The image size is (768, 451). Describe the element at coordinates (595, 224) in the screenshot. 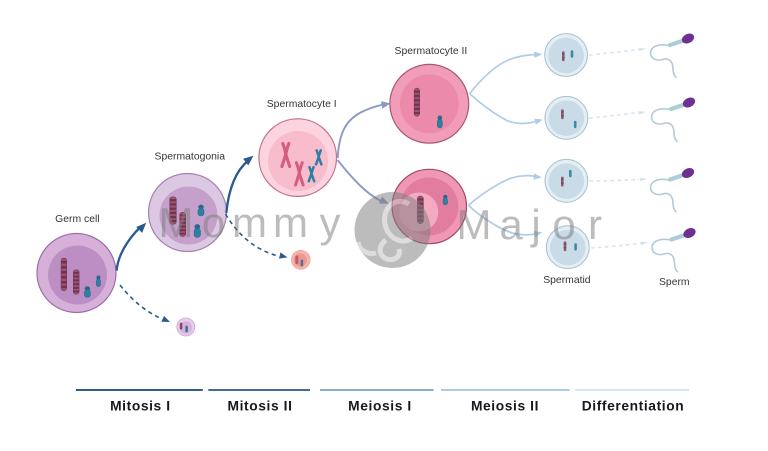

I see `svg-text: r` at that location.